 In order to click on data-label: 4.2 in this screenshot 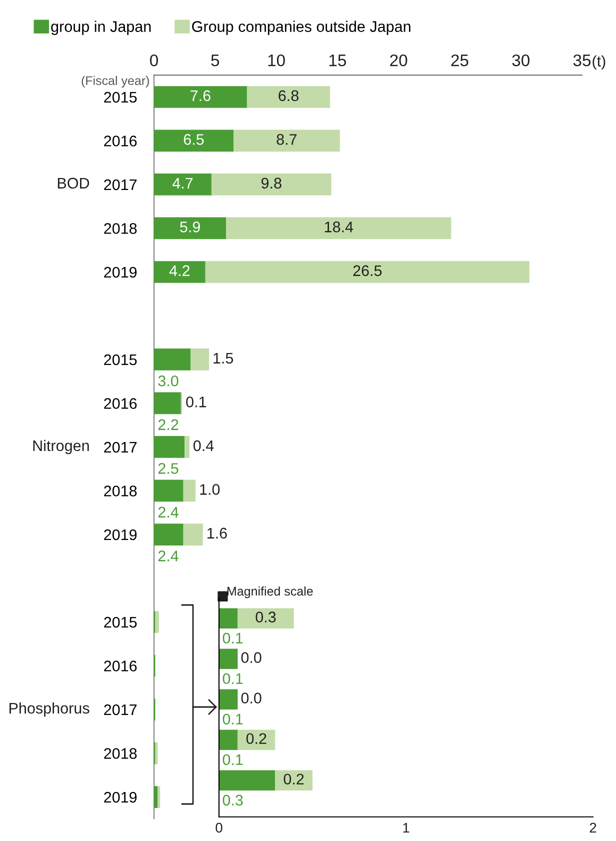, I will do `click(179, 270)`.